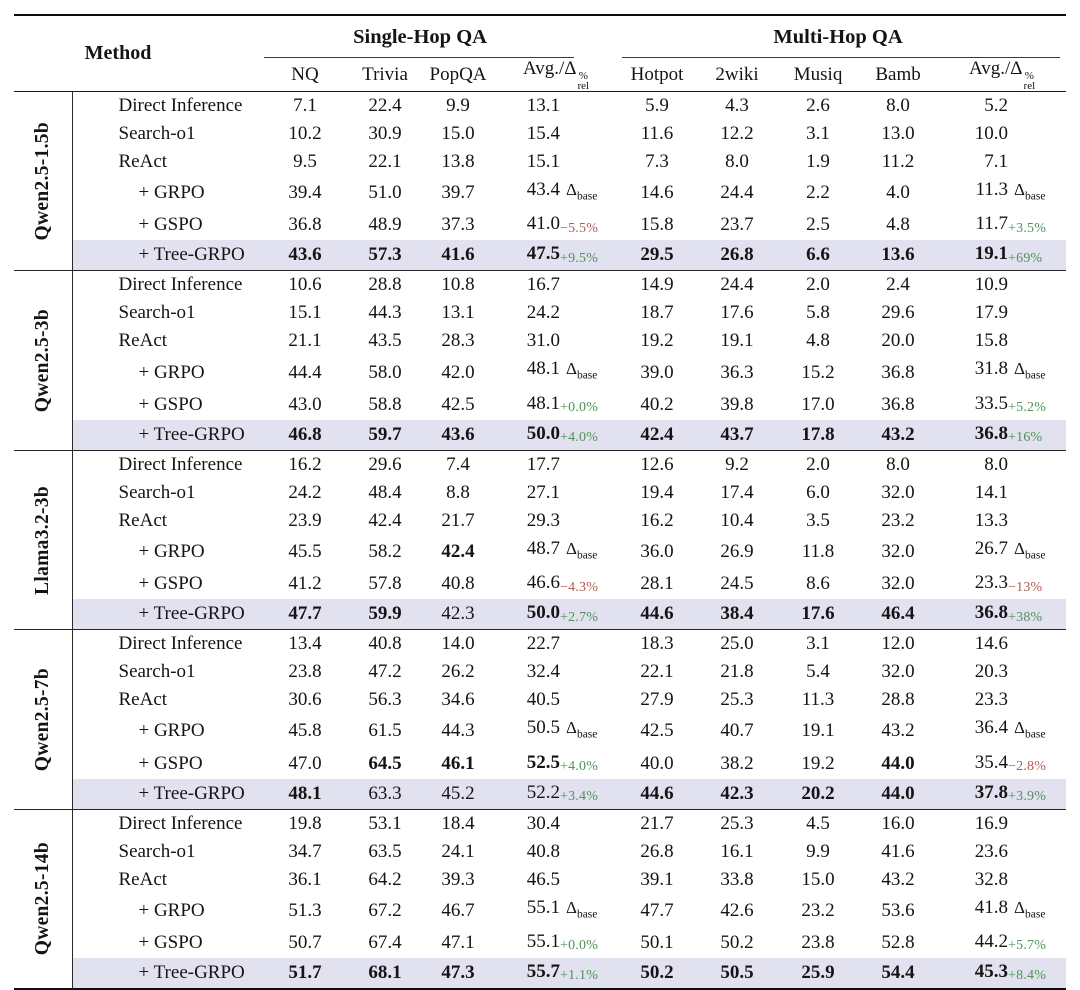 This screenshot has height=990, width=1080. I want to click on score-cell: 58.0, so click(385, 372).